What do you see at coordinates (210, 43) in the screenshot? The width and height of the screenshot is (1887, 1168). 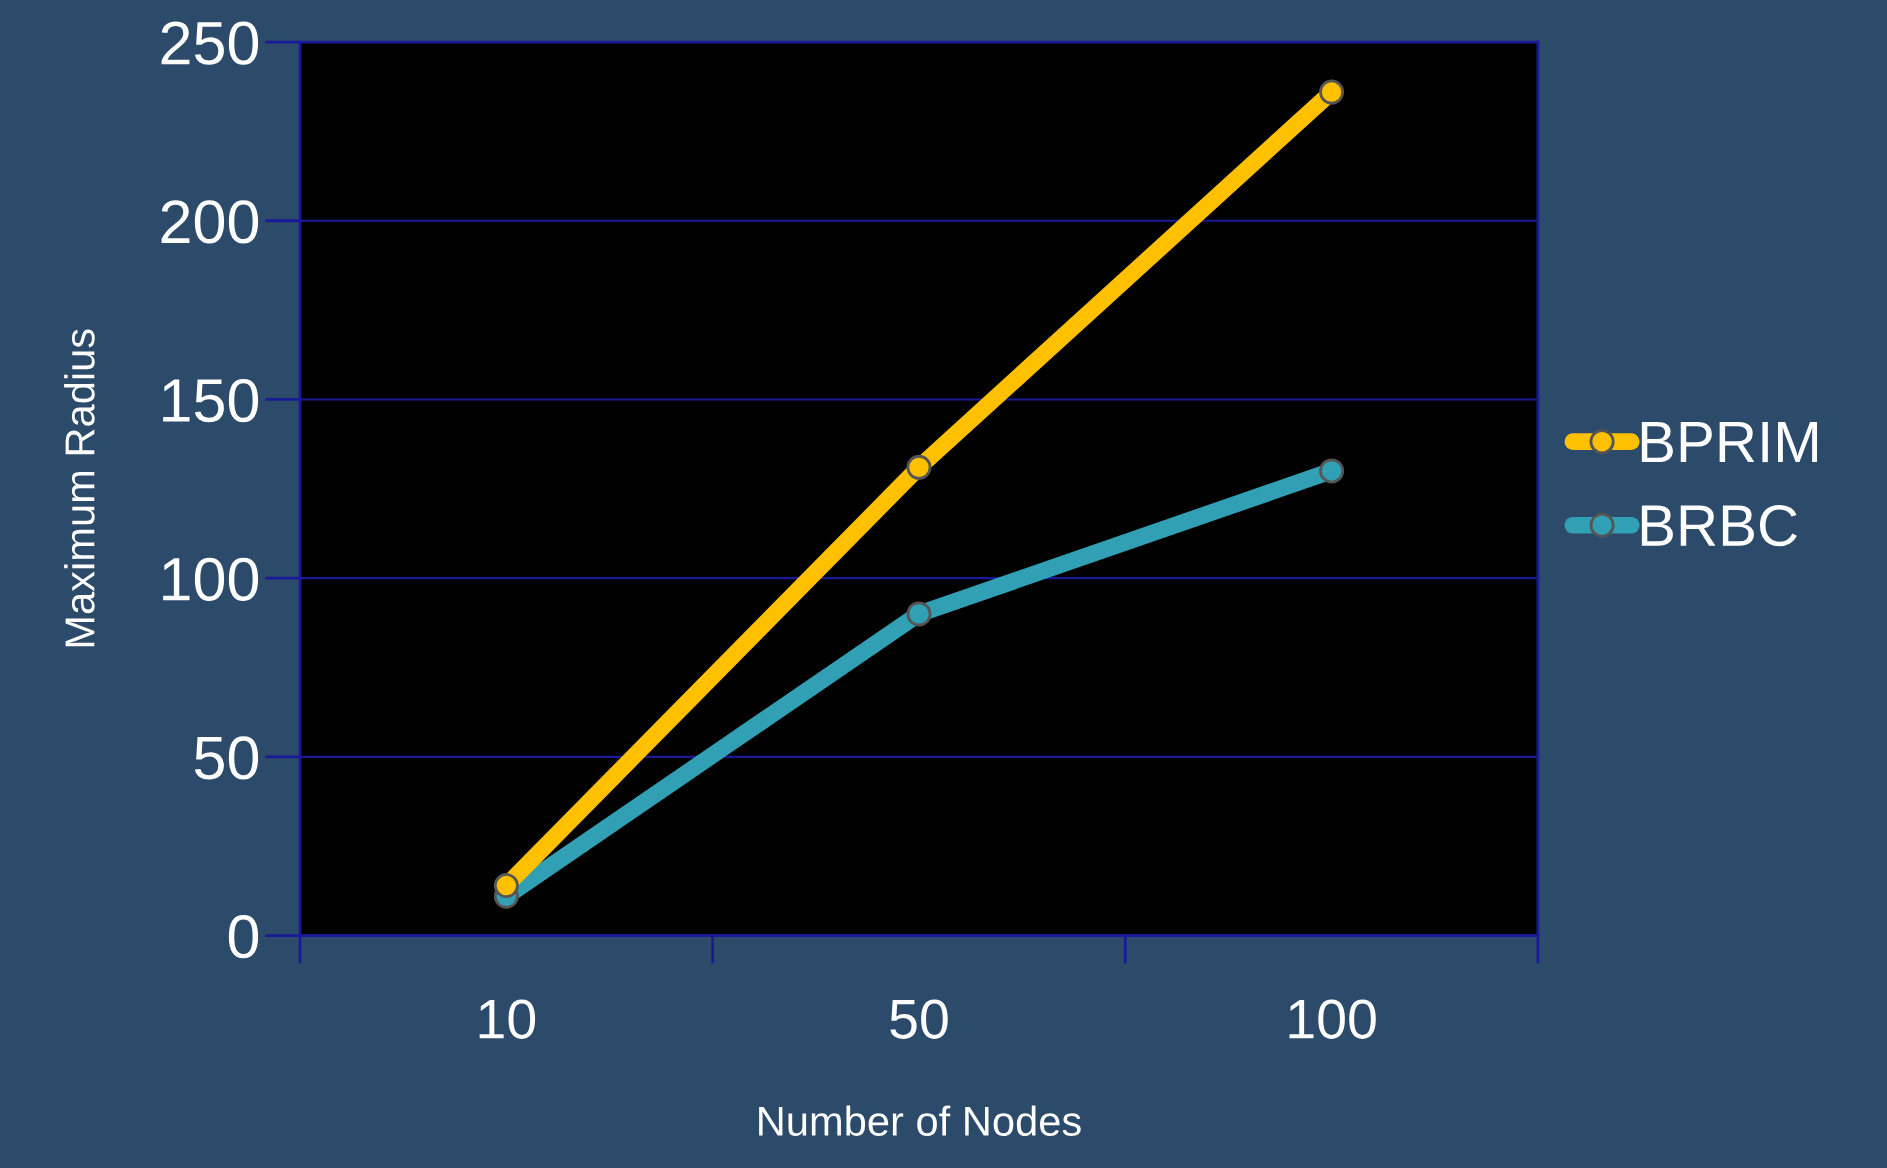 I see `y-tick-label: 250` at bounding box center [210, 43].